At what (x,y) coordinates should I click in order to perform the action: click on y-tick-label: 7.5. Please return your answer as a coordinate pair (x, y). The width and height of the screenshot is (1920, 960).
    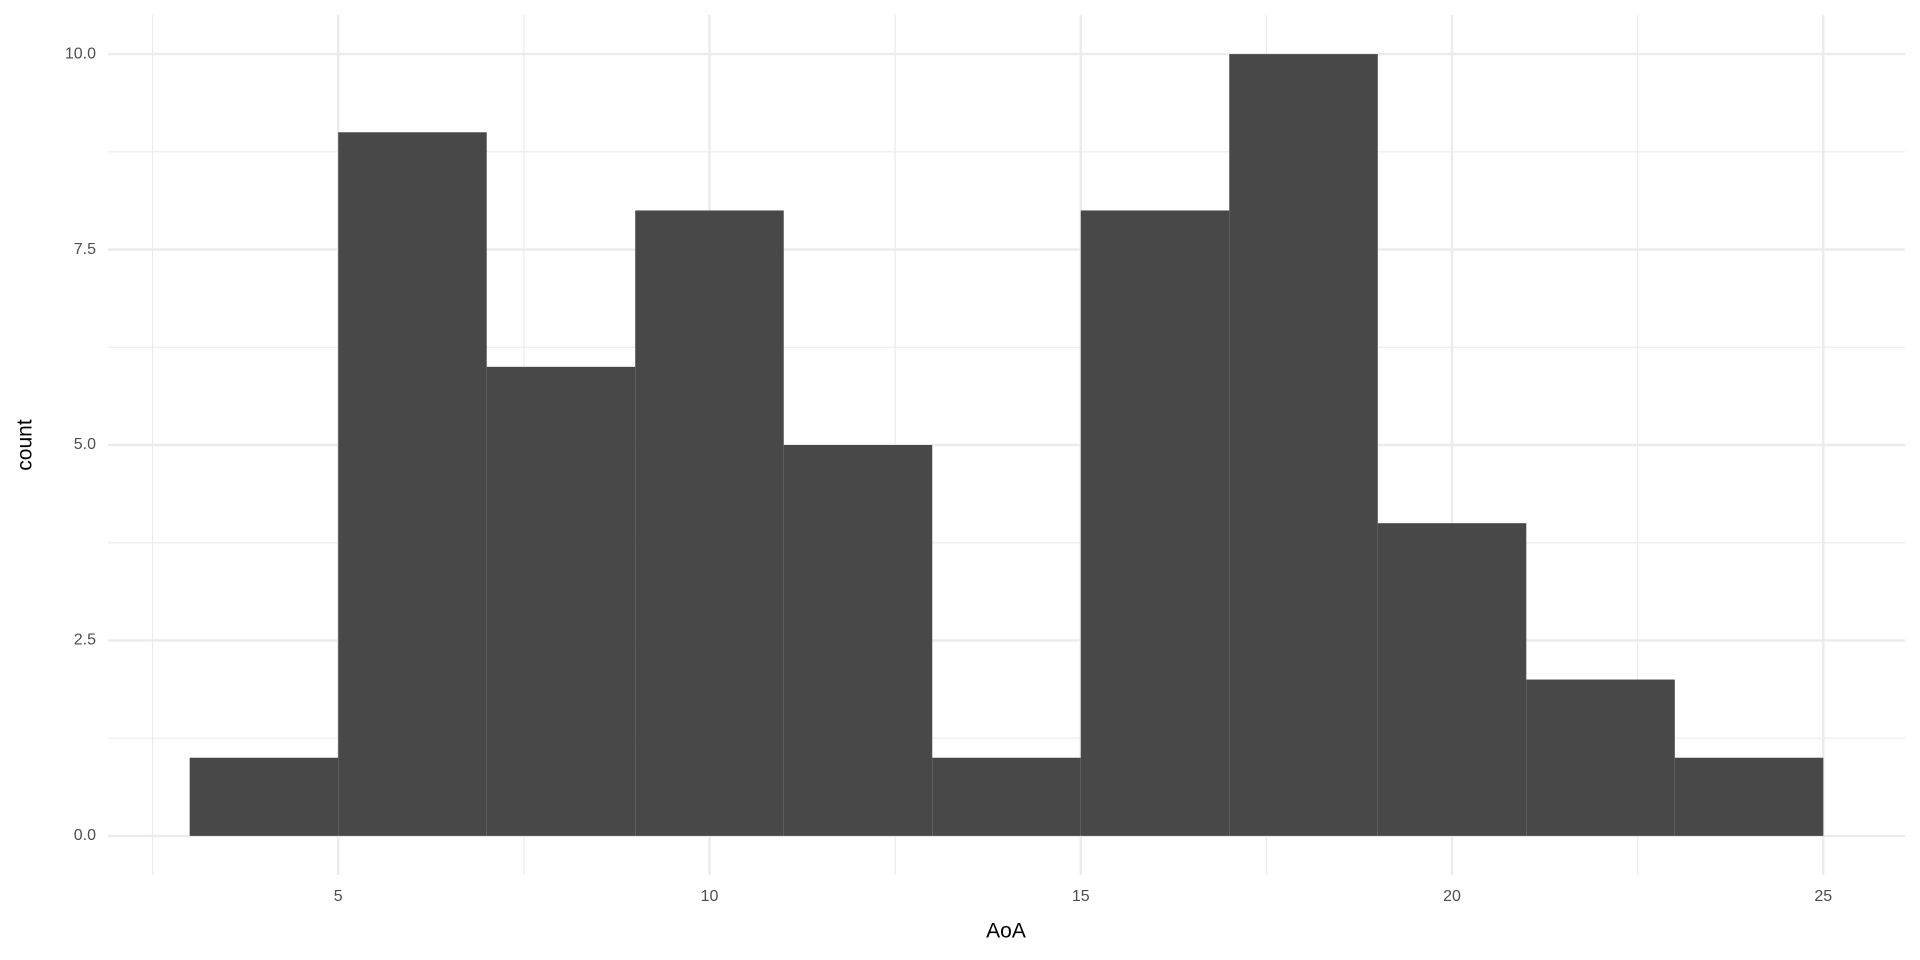
    Looking at the image, I should click on (85, 249).